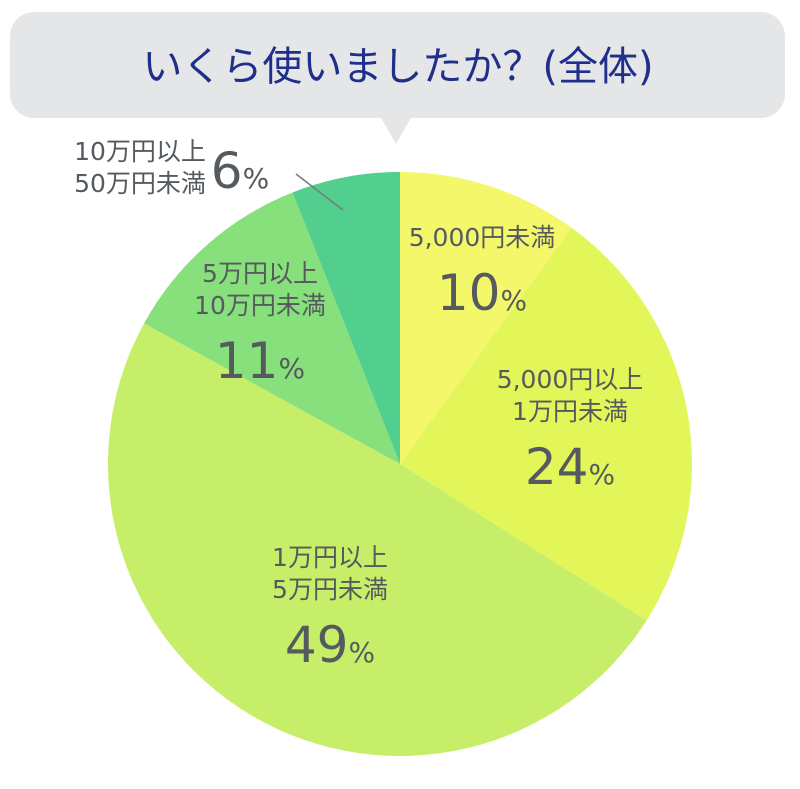 The image size is (800, 789). What do you see at coordinates (330, 557) in the screenshot?
I see `slice-category-label: 1万円以上` at bounding box center [330, 557].